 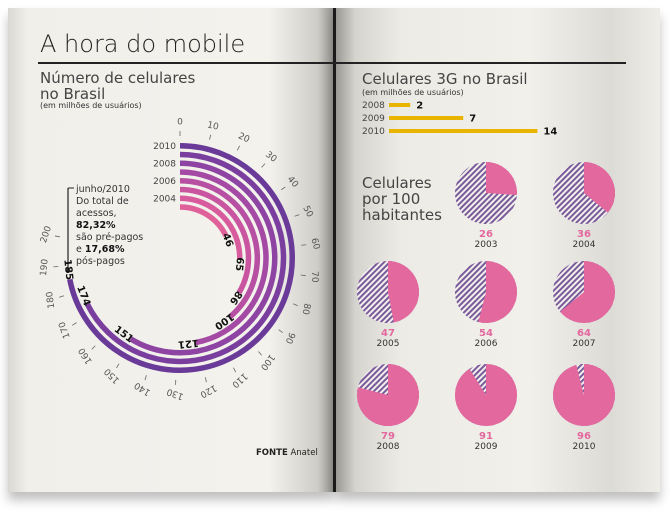 I want to click on annotation-text: são pré-pagos, so click(x=110, y=237).